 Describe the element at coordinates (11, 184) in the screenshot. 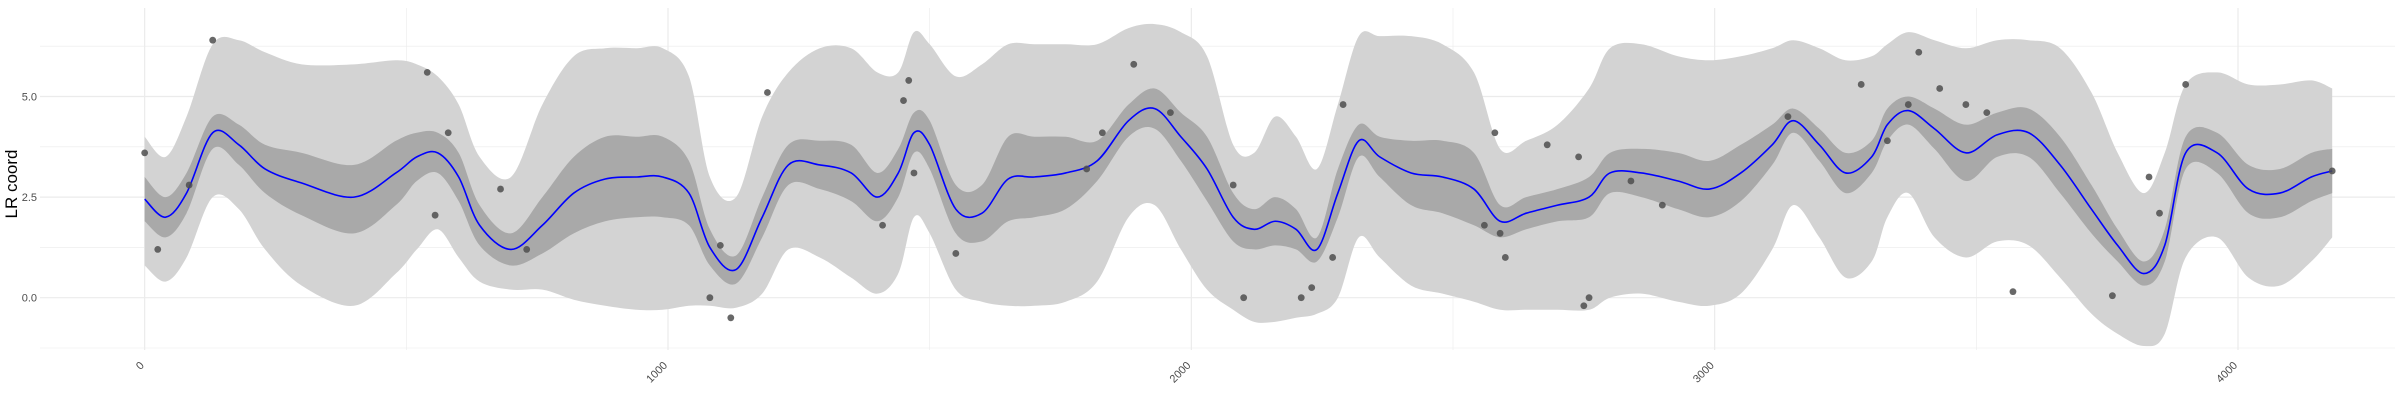

I see `y-axis-title: LR coord` at that location.